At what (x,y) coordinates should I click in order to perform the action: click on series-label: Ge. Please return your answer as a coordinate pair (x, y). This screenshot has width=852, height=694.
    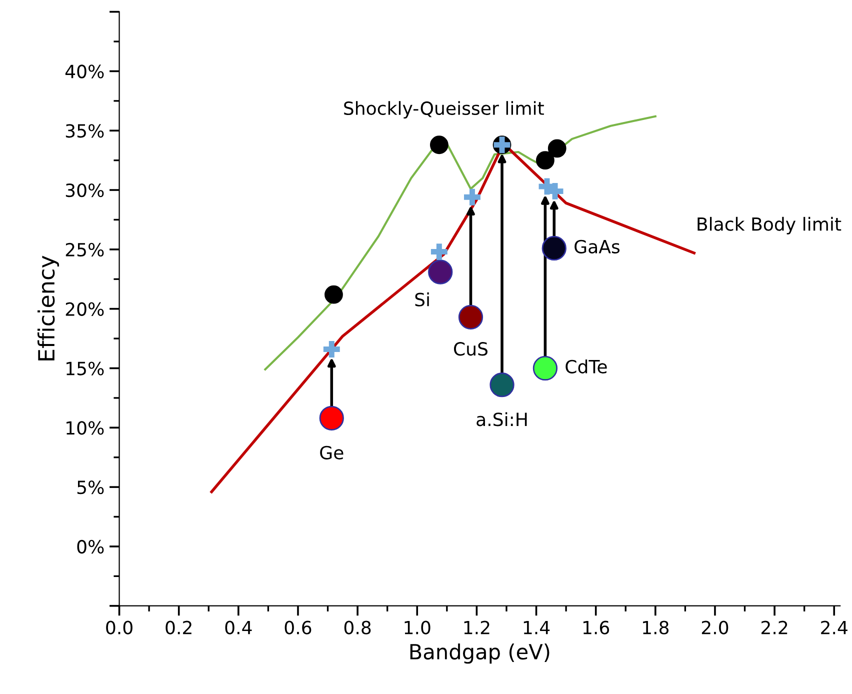
    Looking at the image, I should click on (332, 453).